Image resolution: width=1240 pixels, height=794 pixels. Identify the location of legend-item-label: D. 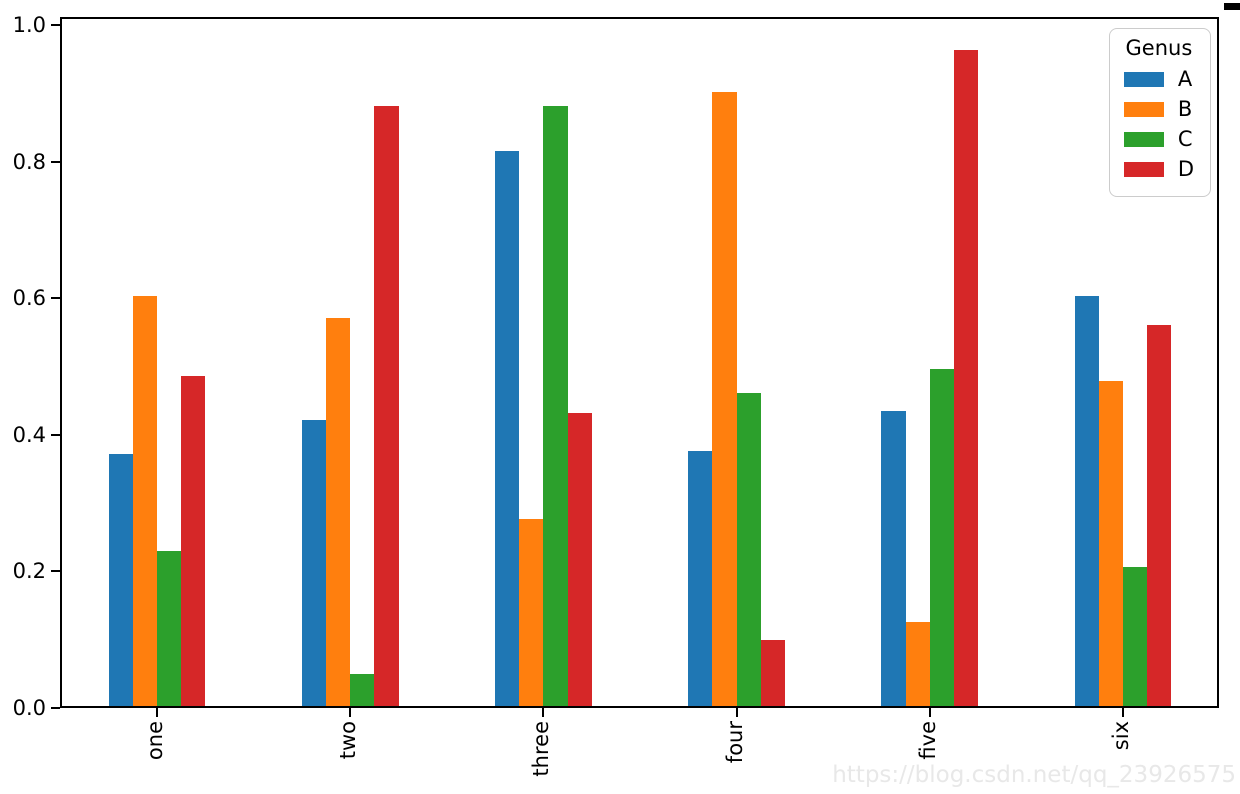
(1185, 169).